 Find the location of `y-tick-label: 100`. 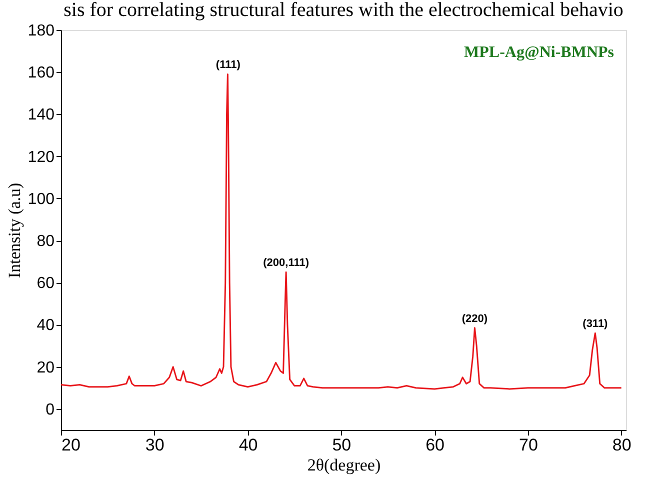

y-tick-label: 100 is located at coordinates (41, 199).